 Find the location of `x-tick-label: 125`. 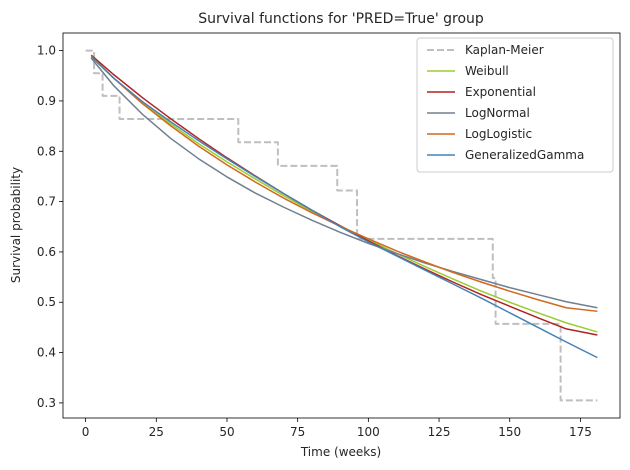

x-tick-label: 125 is located at coordinates (439, 432).